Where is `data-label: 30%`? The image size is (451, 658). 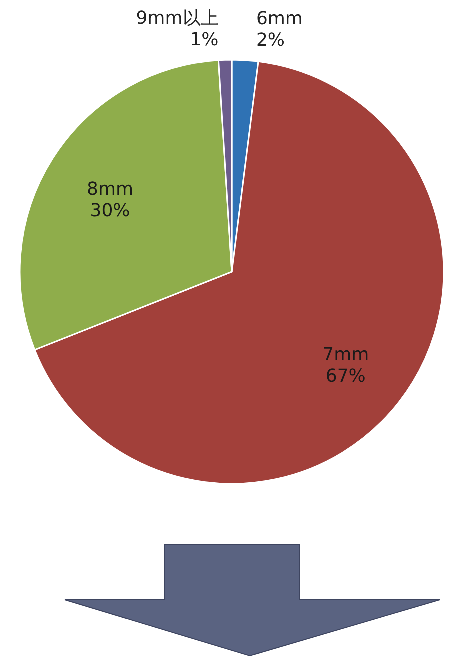 data-label: 30% is located at coordinates (110, 211).